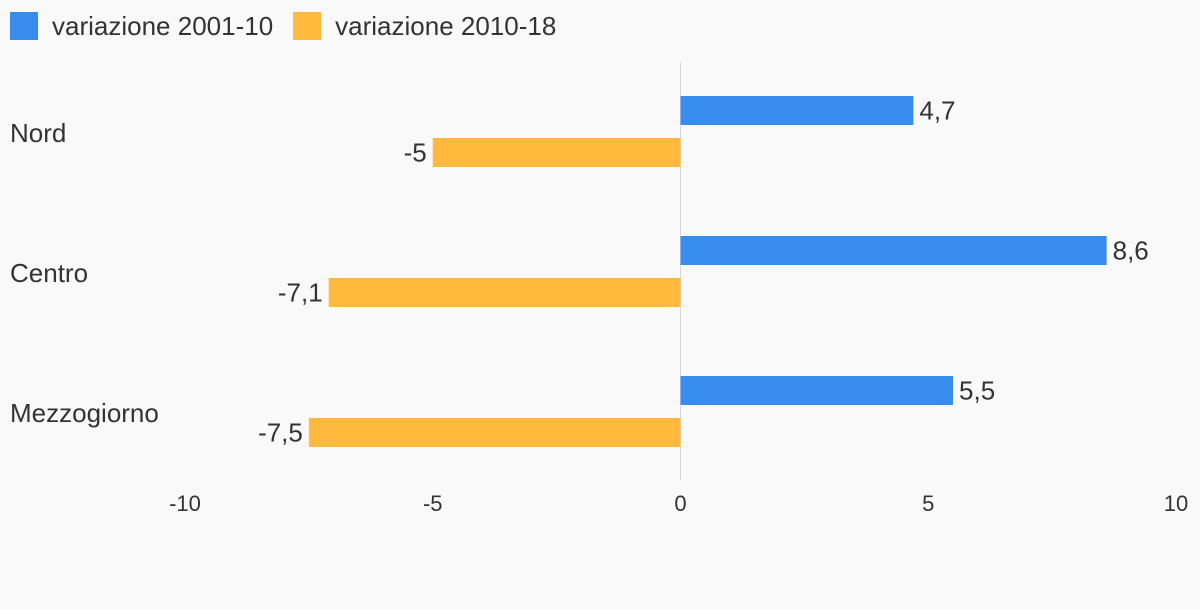  I want to click on bar-value-label: 4,7, so click(937, 111).